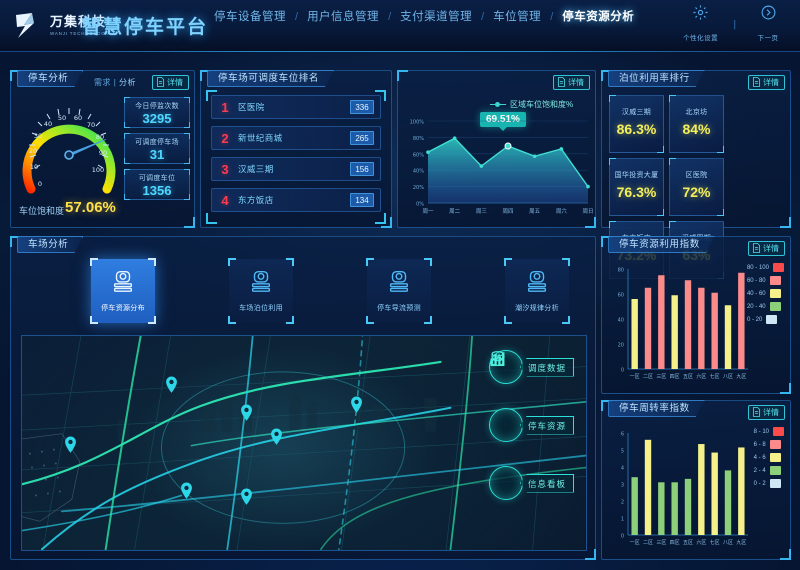 The width and height of the screenshot is (800, 570). I want to click on main-nav: 停车设备管理 / 用户信息管理 / 支付渠道管理 / 车位管理 / 停车资源分析, so click(424, 17).